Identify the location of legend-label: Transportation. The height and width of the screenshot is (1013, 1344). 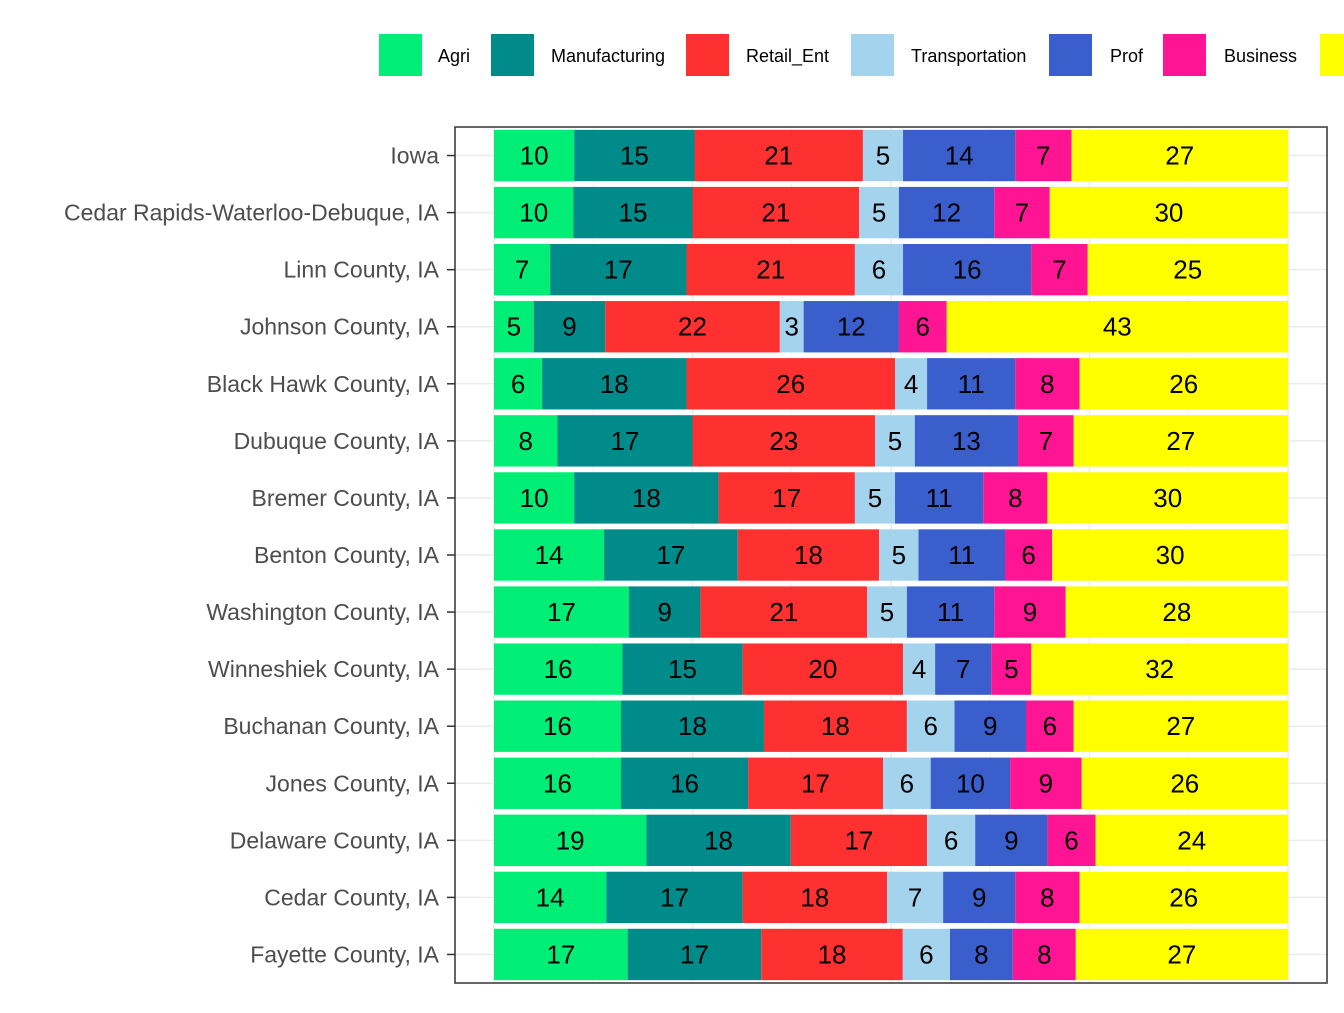
(968, 56).